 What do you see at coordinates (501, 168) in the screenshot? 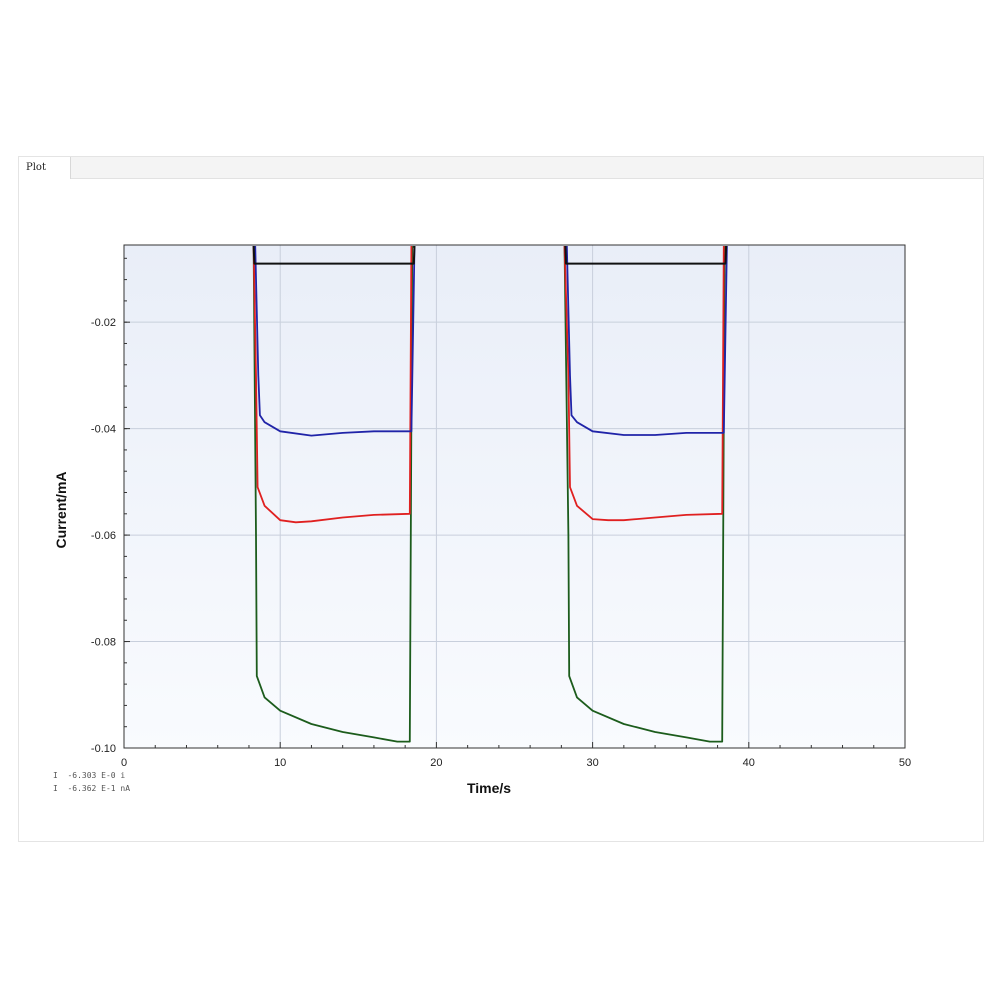
I see `tab-strip: Plot` at bounding box center [501, 168].